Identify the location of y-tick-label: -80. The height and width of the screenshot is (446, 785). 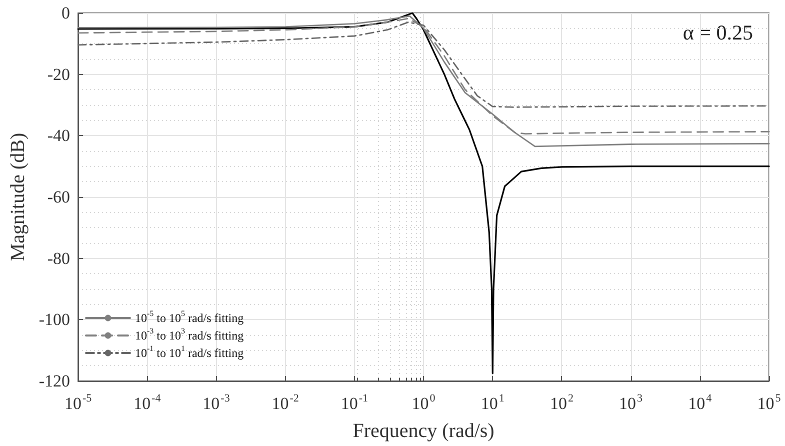
(58, 258).